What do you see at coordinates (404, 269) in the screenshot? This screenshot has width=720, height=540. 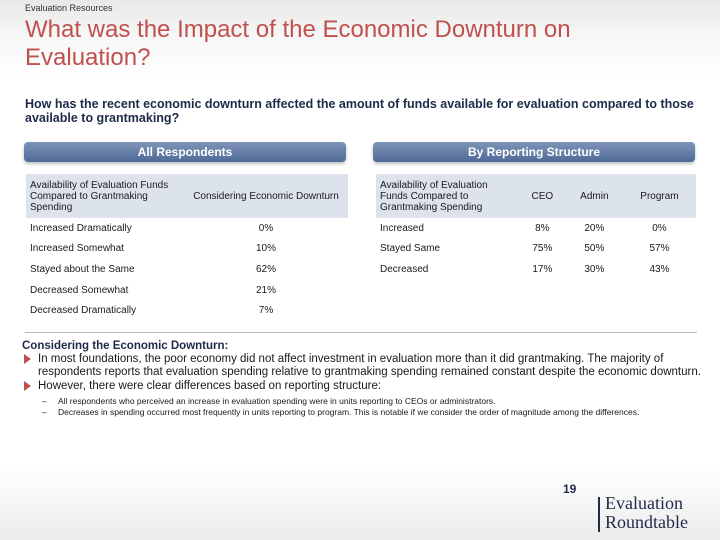 I see `row-label: Decreased` at bounding box center [404, 269].